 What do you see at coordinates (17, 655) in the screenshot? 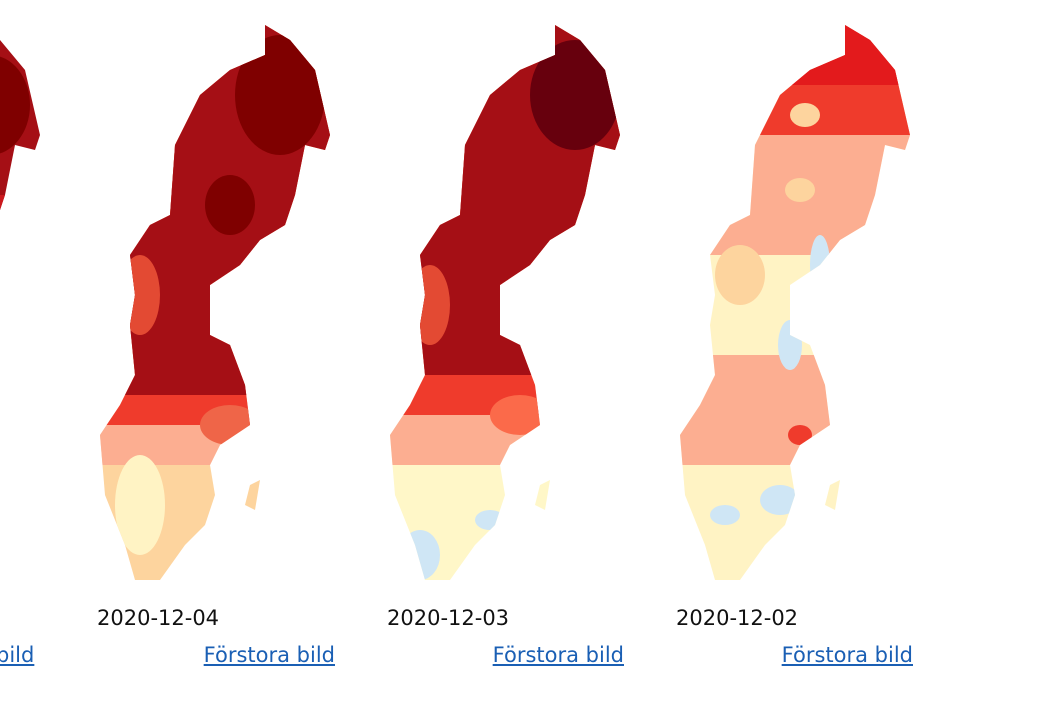
I see `enlarge-link: bild` at bounding box center [17, 655].